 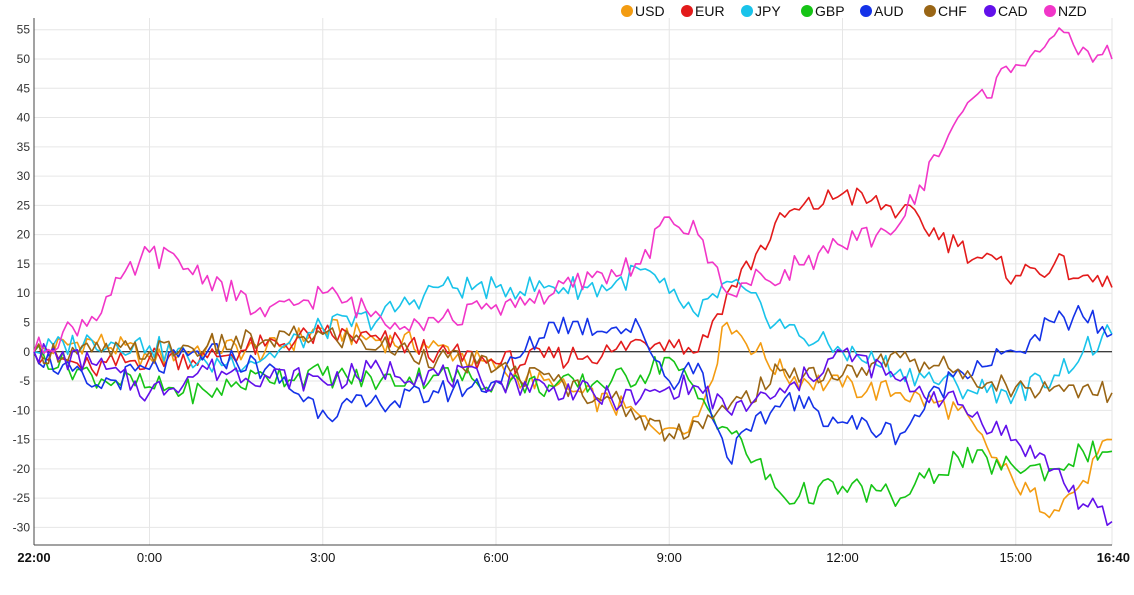 I want to click on legend-label: JPY, so click(x=768, y=11).